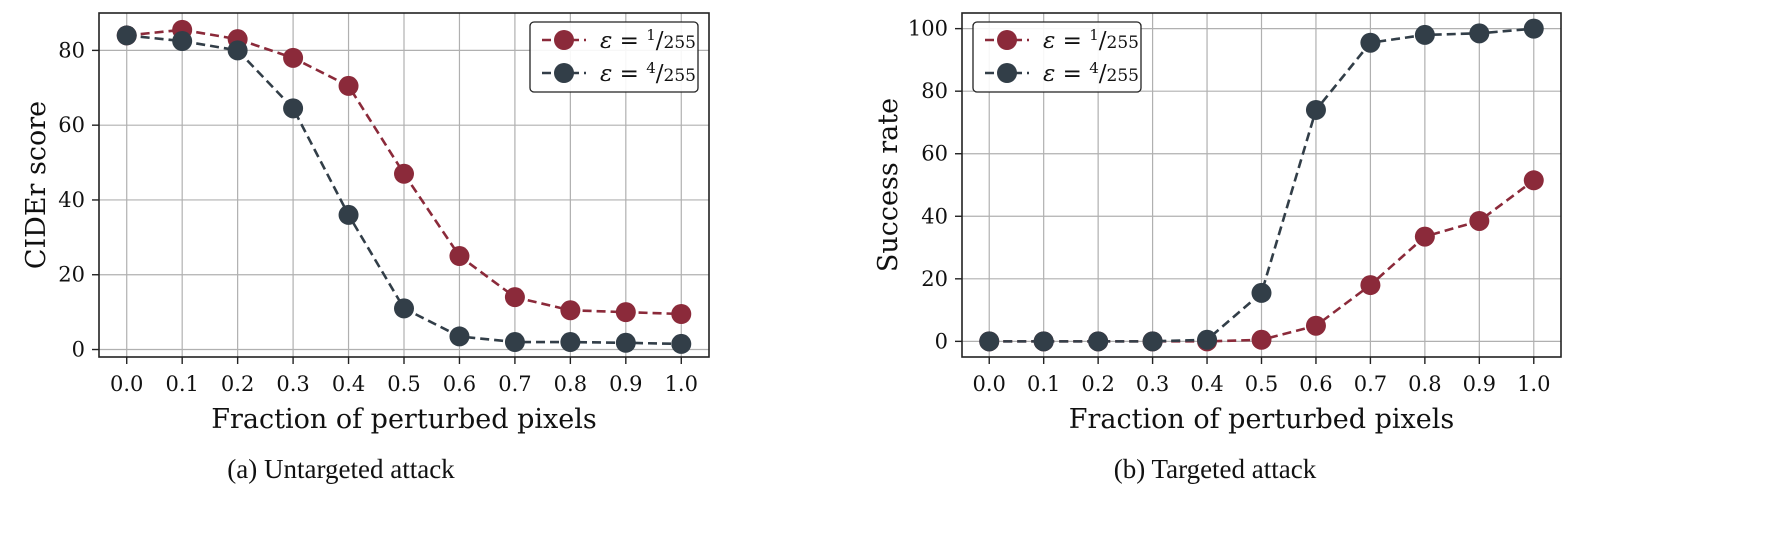 The image size is (1768, 544). Describe the element at coordinates (1215, 469) in the screenshot. I see `subfigure-caption: (b) Targeted attack` at that location.